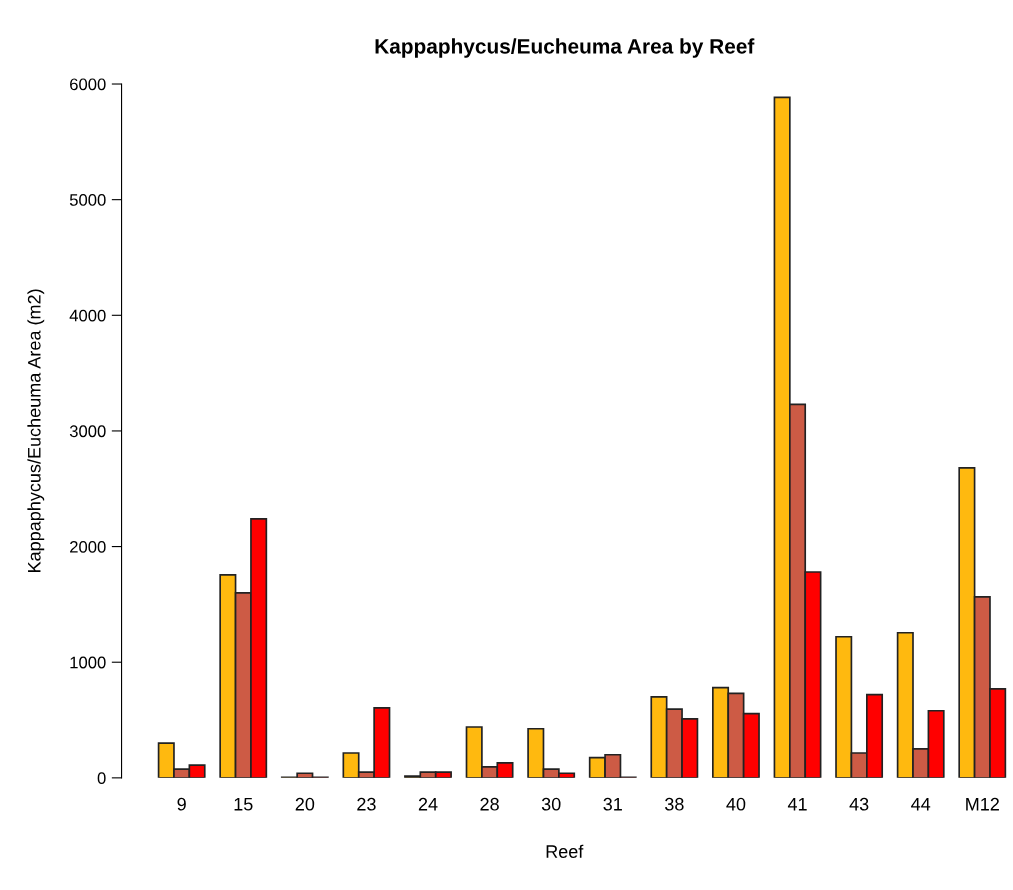  I want to click on x-tick-label: 20, so click(305, 804).